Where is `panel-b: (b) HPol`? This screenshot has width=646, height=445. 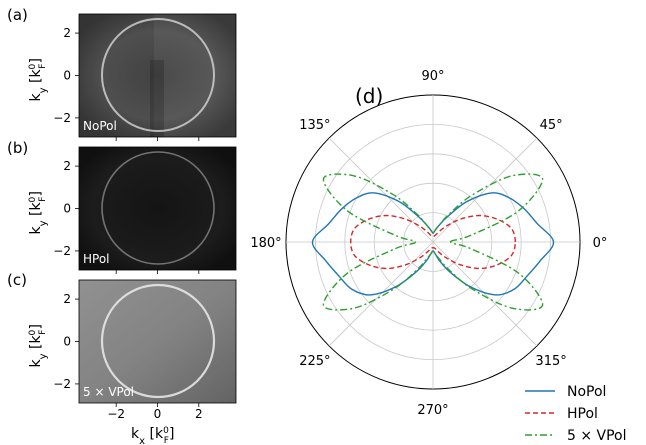
panel-b: (b) HPol is located at coordinates (122, 205).